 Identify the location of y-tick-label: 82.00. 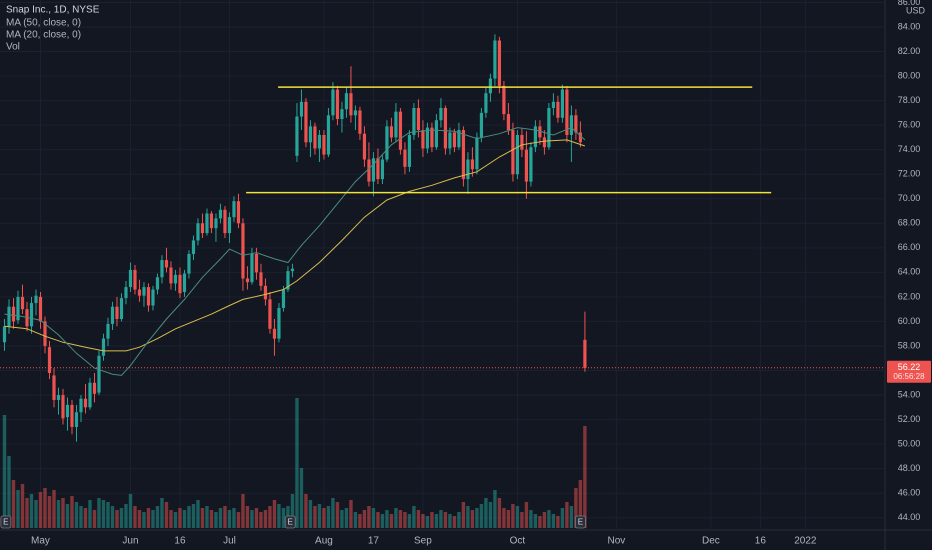
(909, 51).